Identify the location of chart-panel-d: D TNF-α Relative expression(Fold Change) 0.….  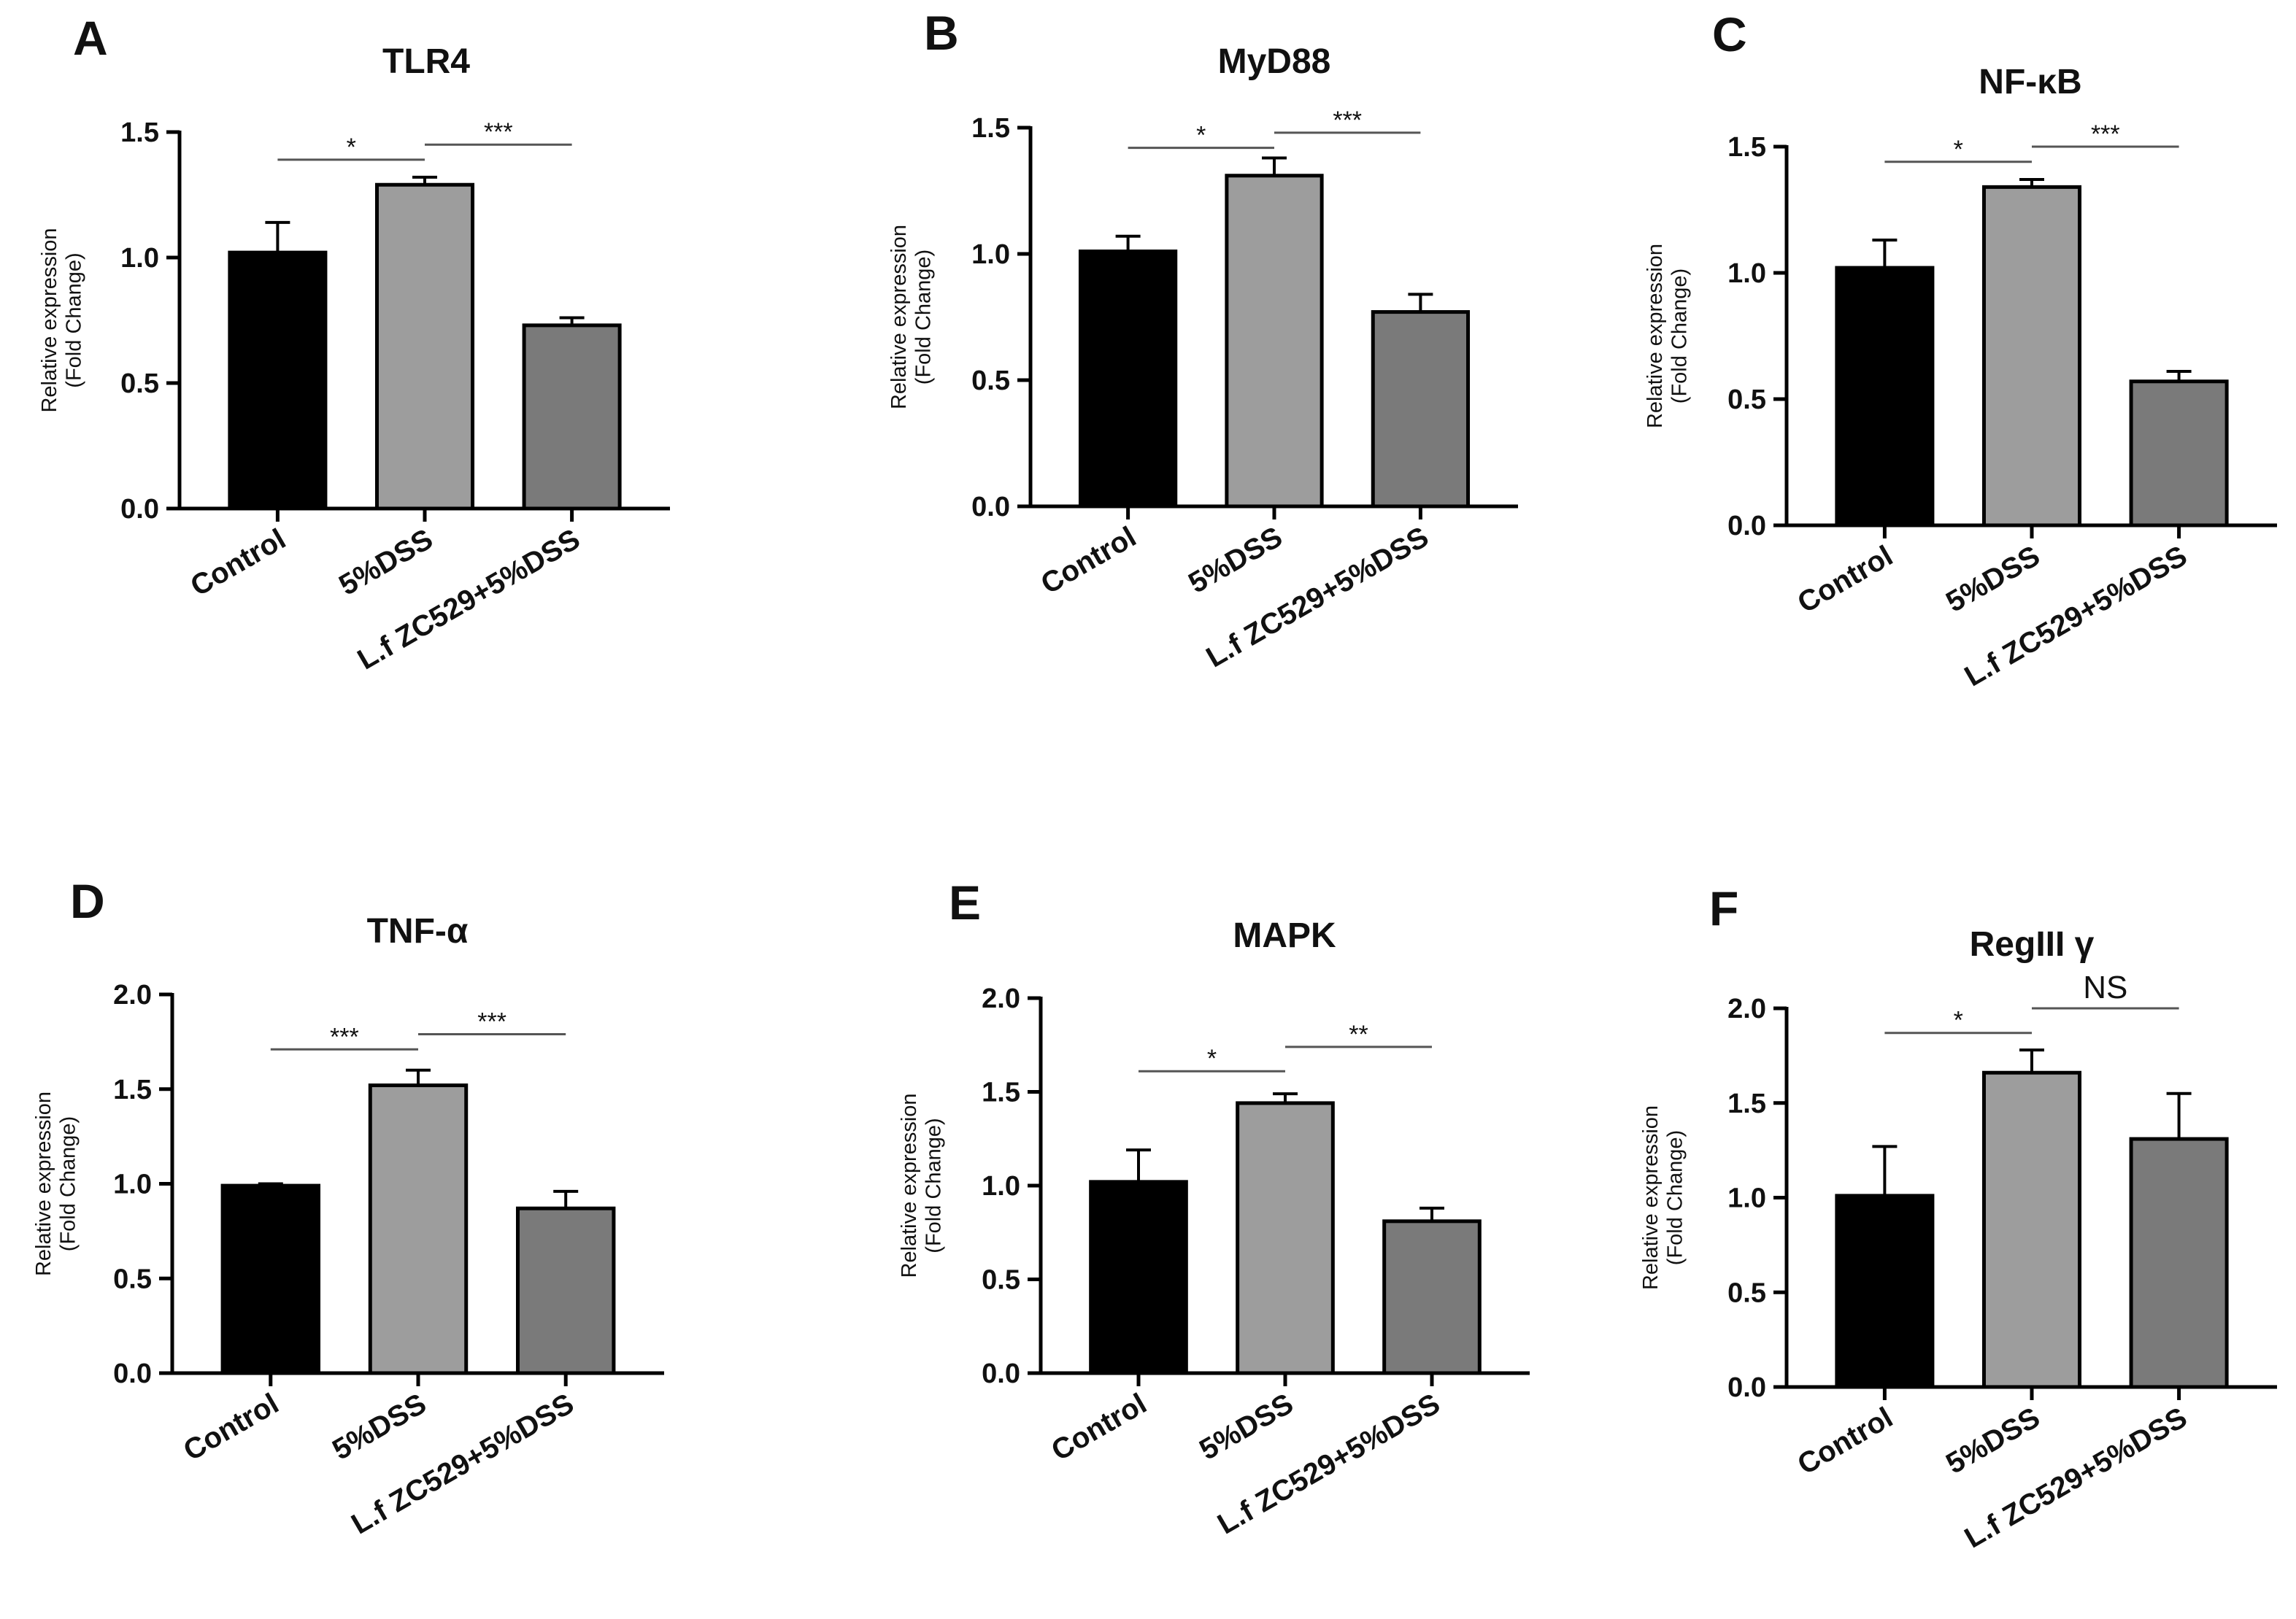
(348, 1207).